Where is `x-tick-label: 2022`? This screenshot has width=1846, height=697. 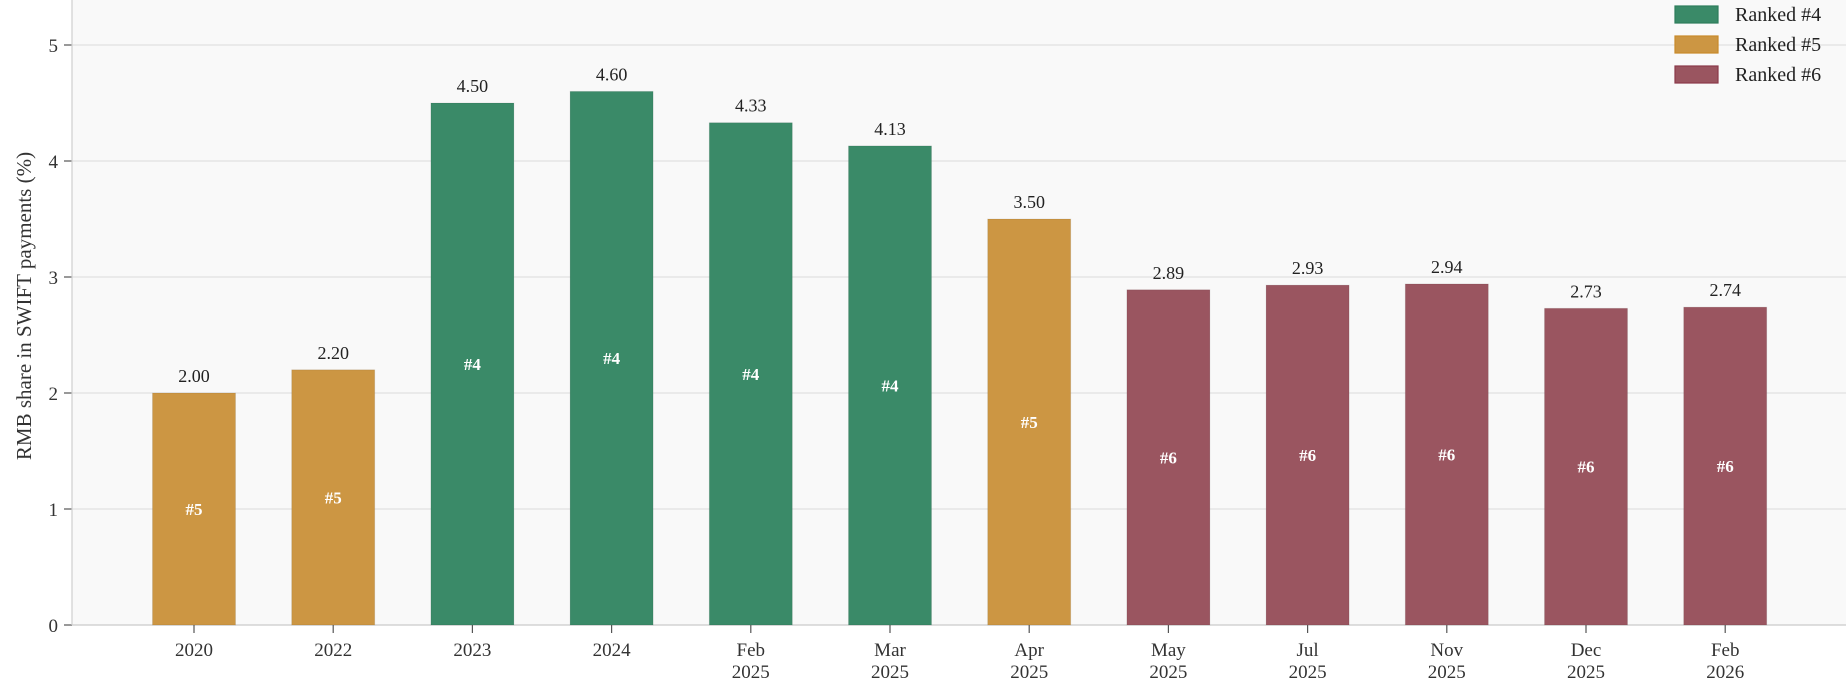 x-tick-label: 2022 is located at coordinates (333, 650).